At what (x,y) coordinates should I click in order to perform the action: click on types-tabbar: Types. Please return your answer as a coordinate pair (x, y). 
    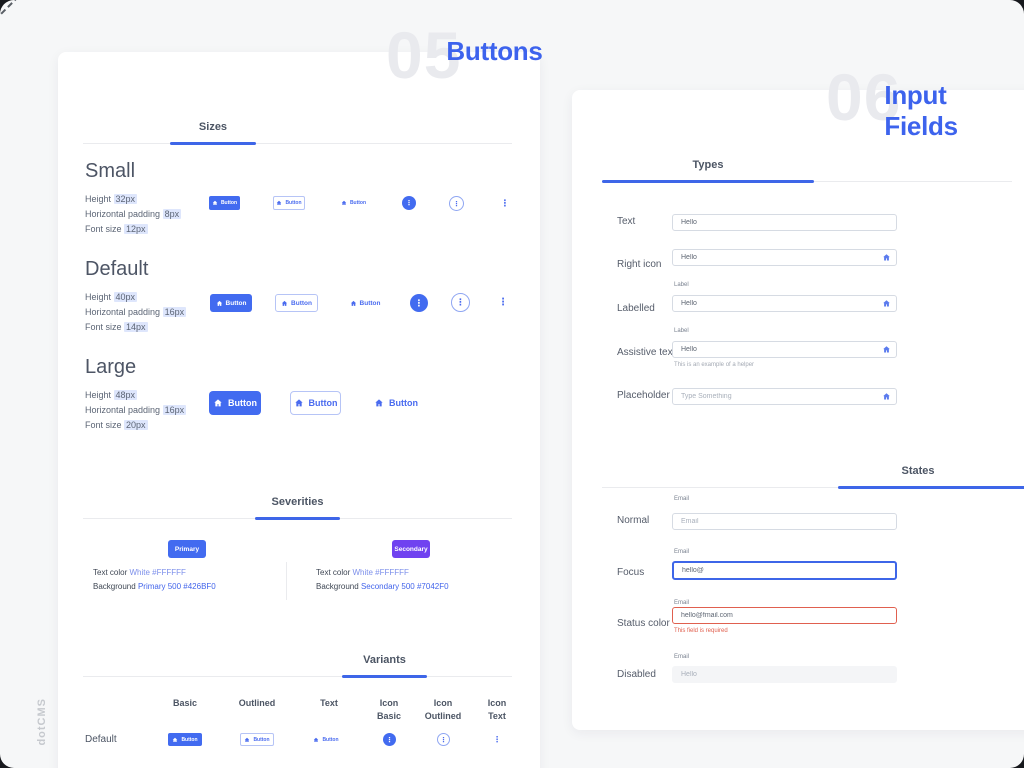
    Looking at the image, I should click on (807, 171).